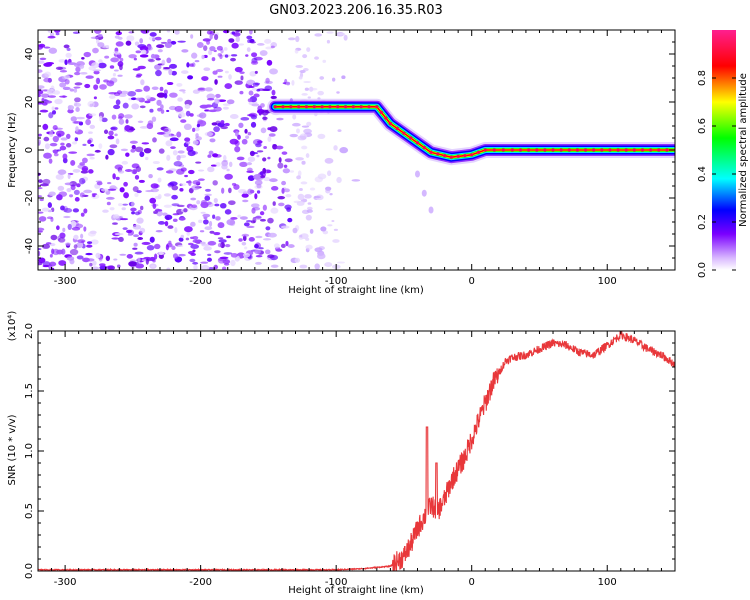 This screenshot has width=750, height=600. Describe the element at coordinates (29, 331) in the screenshot. I see `y-tick-label: 2.0` at that location.